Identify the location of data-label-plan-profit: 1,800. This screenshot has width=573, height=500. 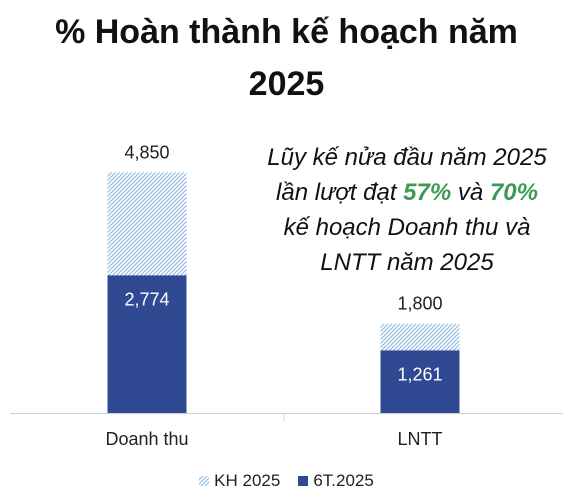
(419, 304).